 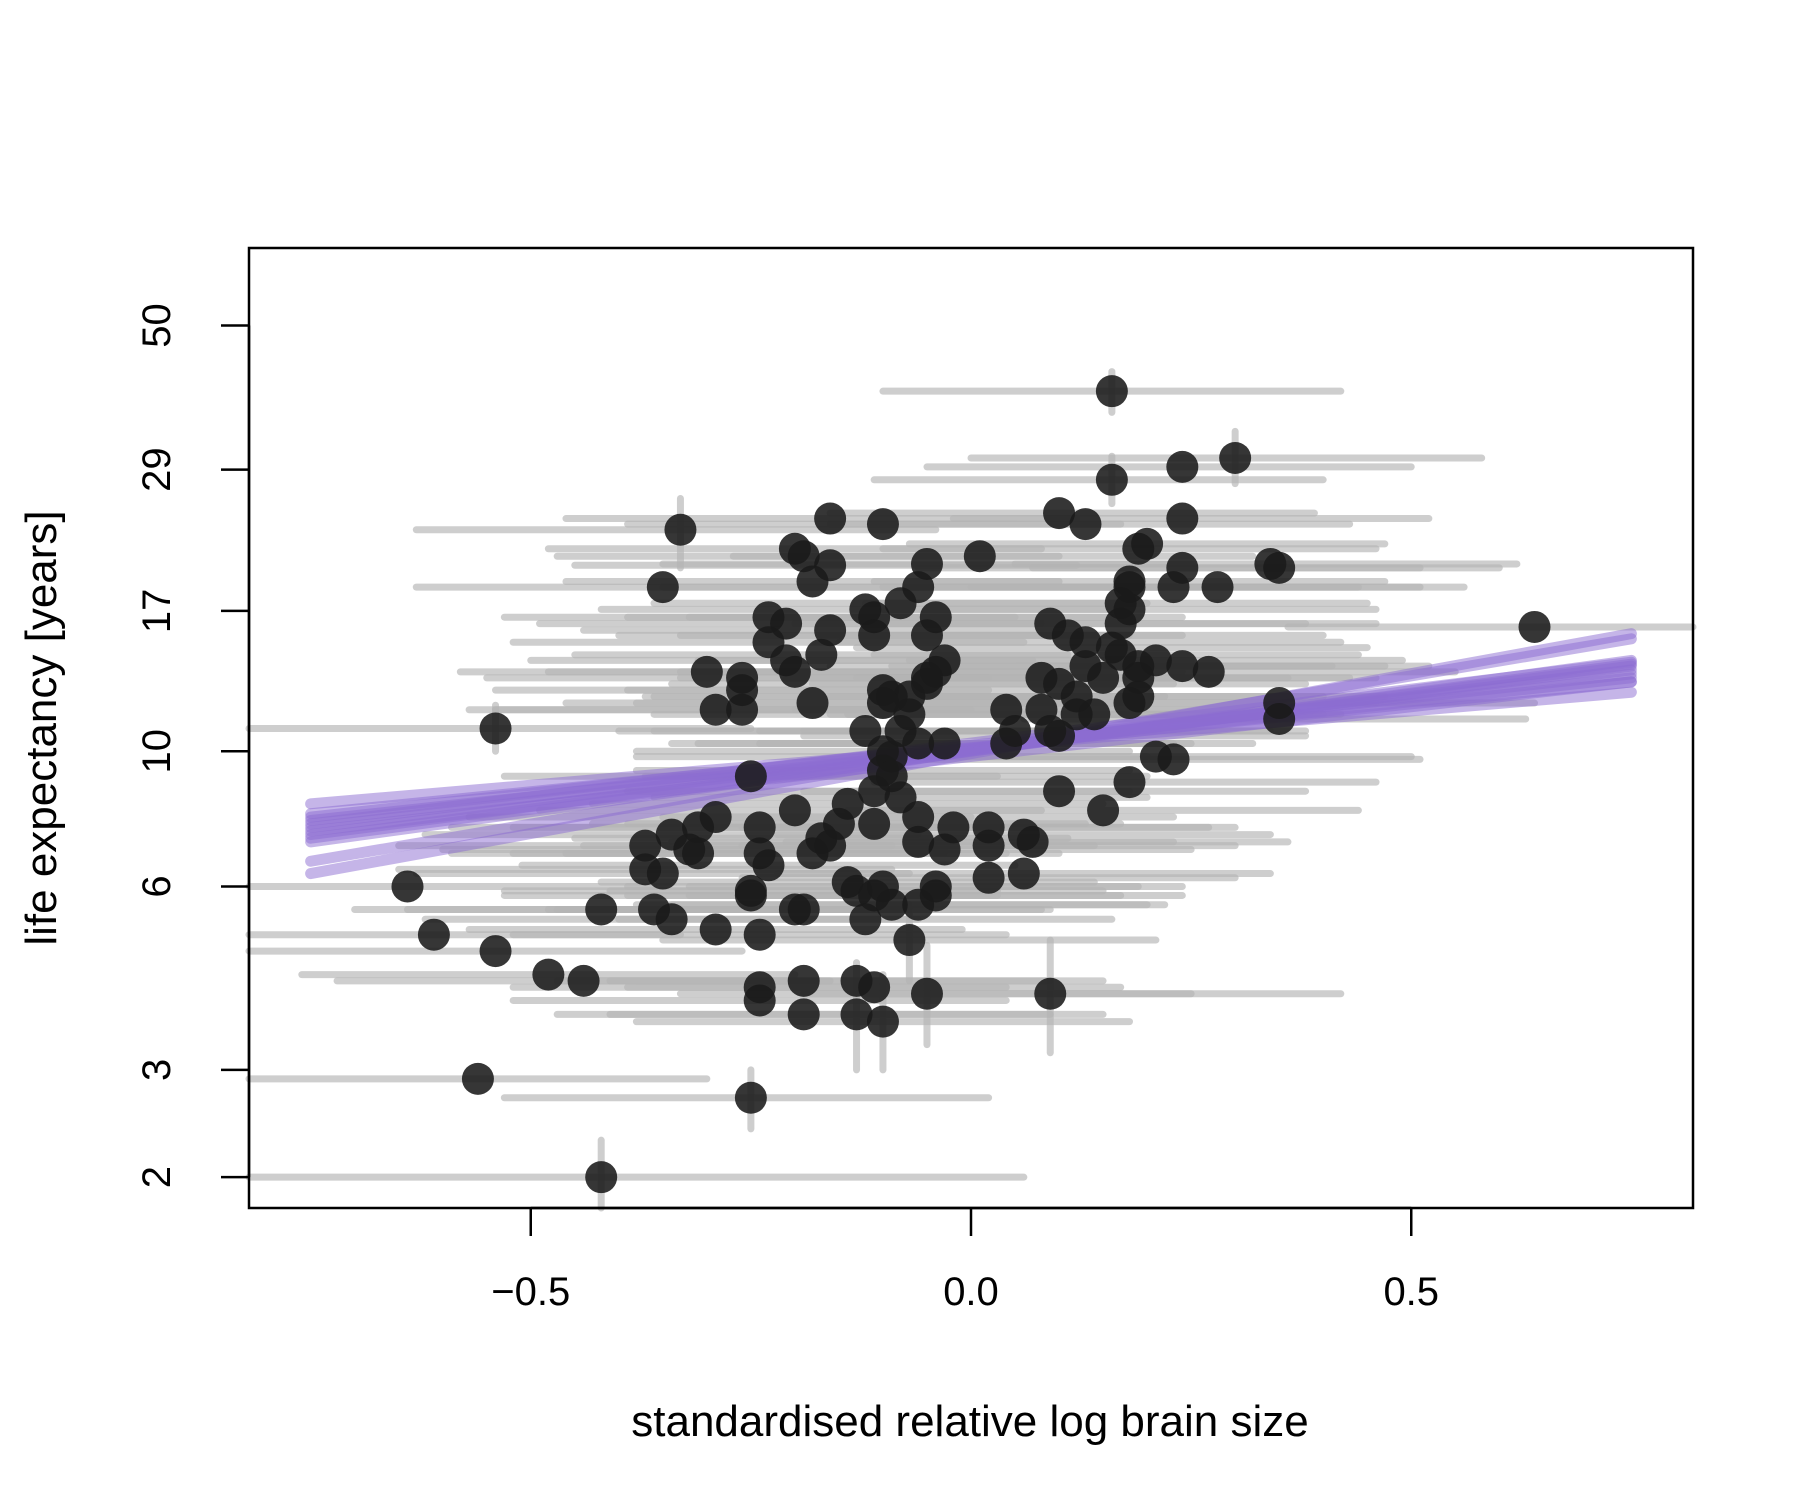 I want to click on x-tick-label: 0.0, so click(x=971, y=1292).